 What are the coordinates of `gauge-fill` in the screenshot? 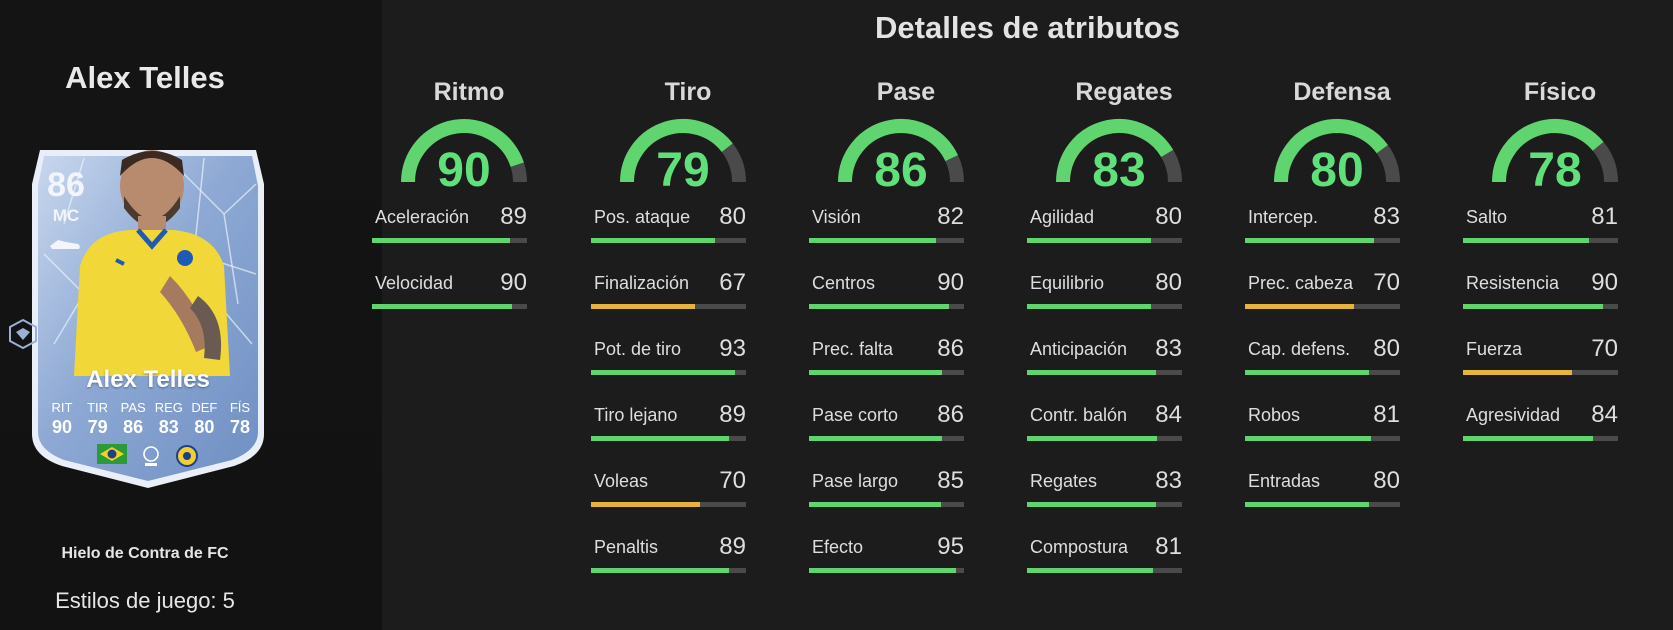 It's located at (462, 151).